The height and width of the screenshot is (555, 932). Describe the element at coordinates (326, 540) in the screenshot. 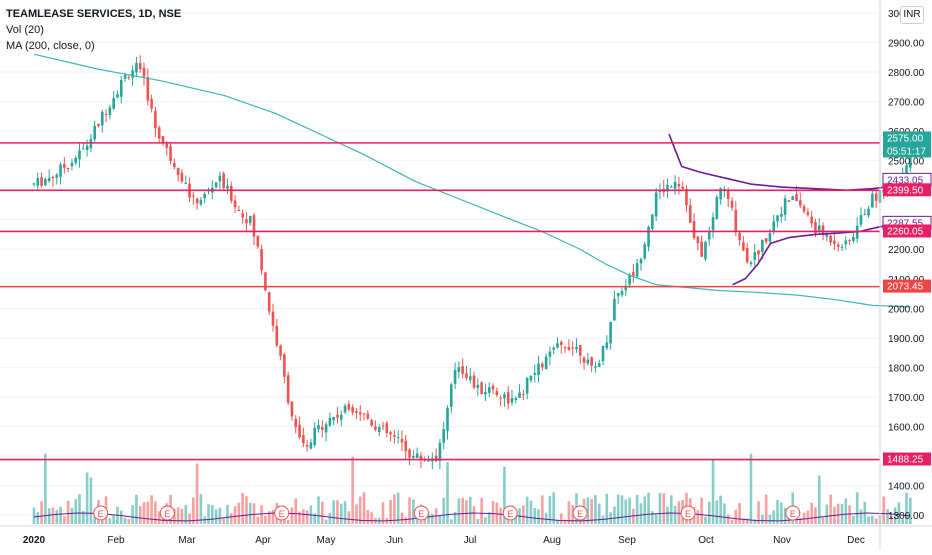

I see `x-tick-4: May` at that location.